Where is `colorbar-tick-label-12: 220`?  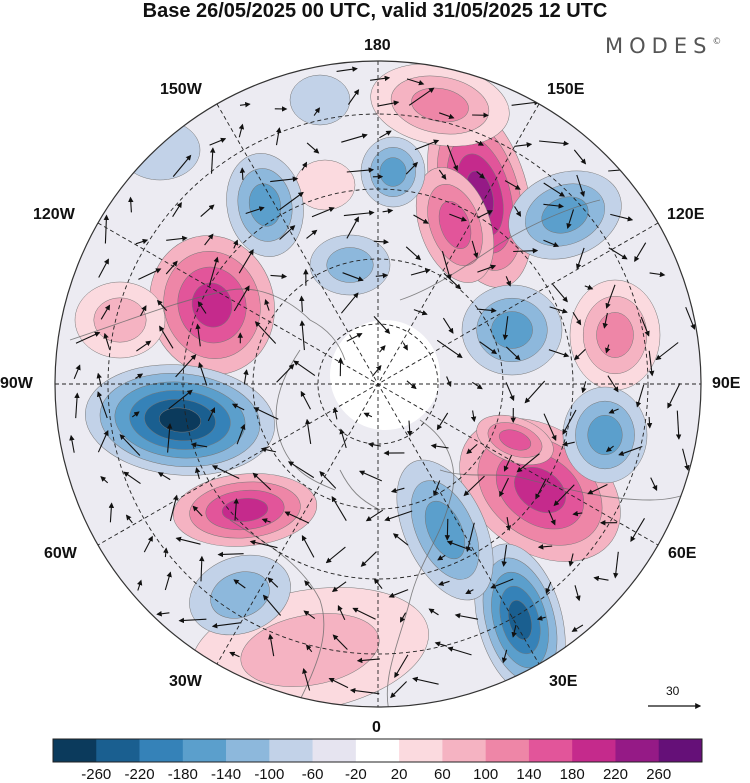 colorbar-tick-label-12: 220 is located at coordinates (615, 774).